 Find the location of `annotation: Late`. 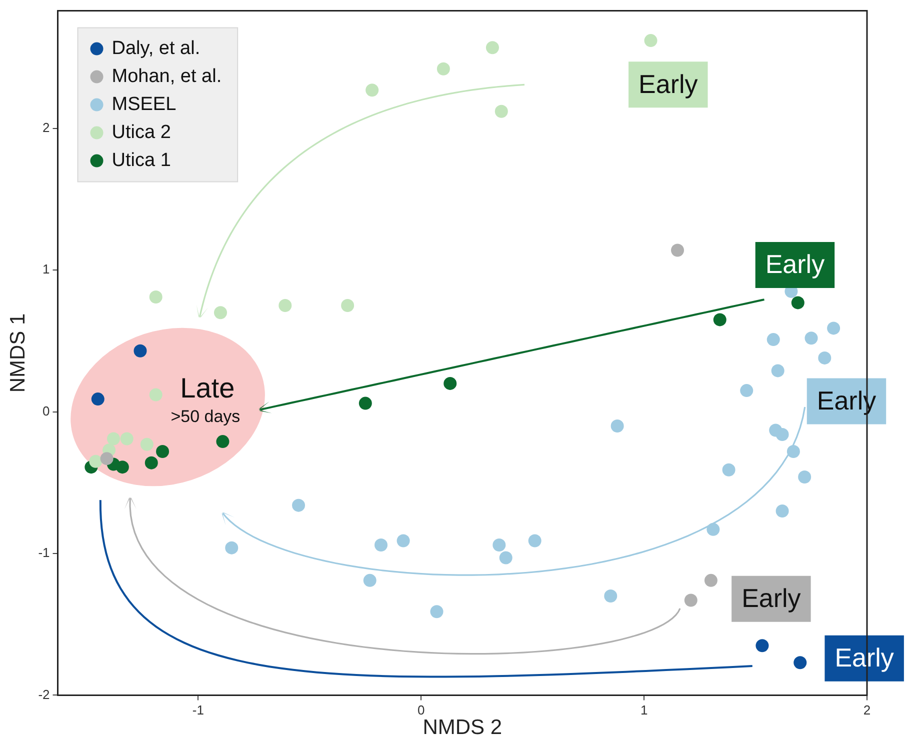

annotation: Late is located at coordinates (207, 388).